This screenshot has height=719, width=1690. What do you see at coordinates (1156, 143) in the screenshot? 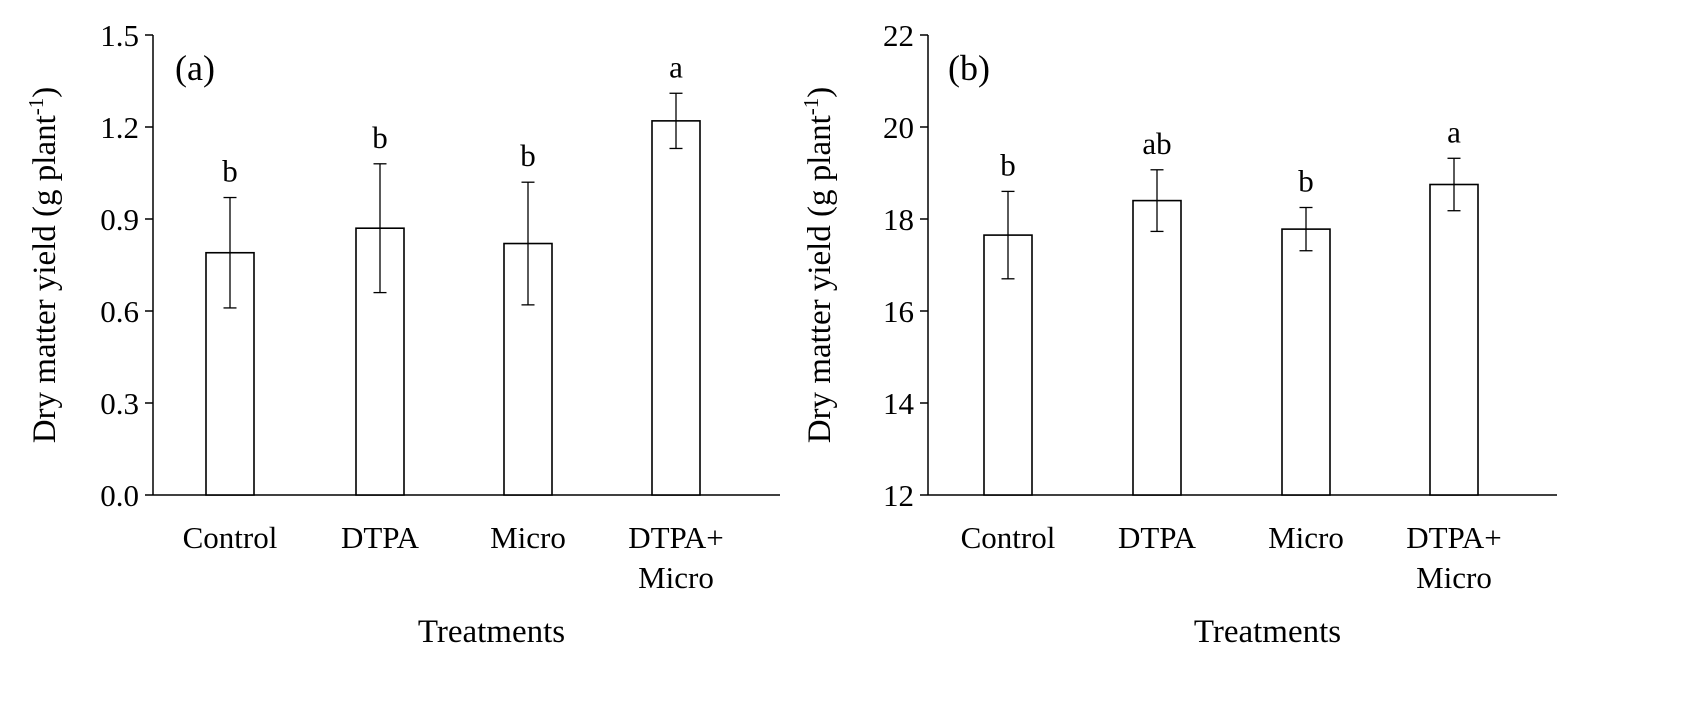
I see `significance-letter: ab` at bounding box center [1156, 143].